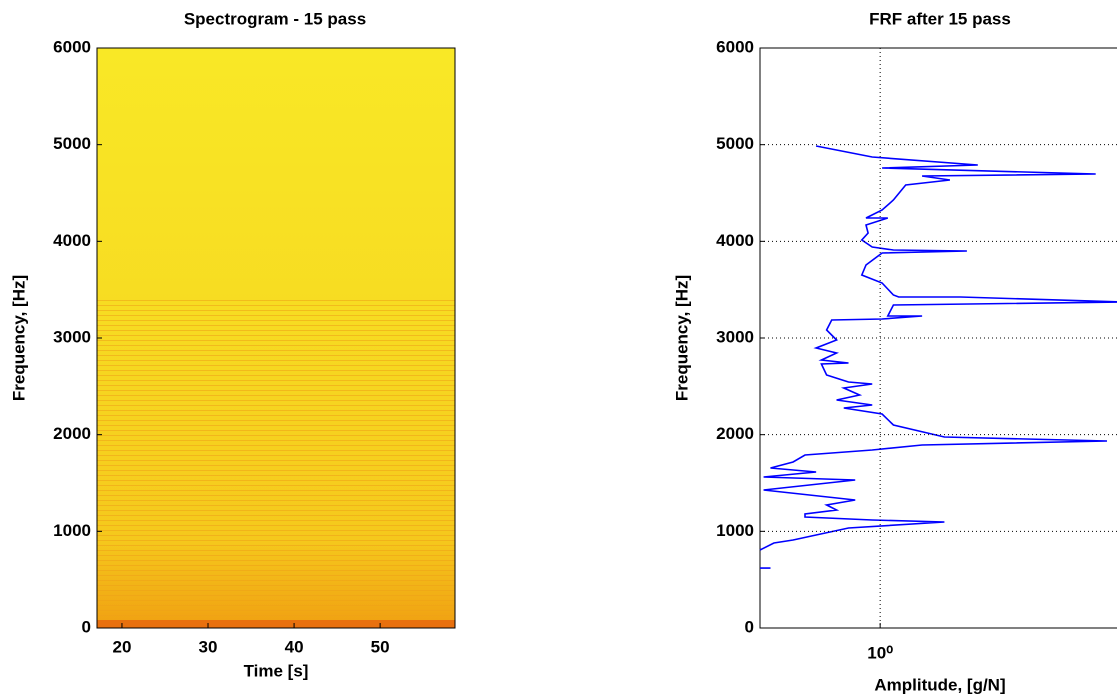 This screenshot has height=697, width=1117. I want to click on chart-title: Spectrogram - 15 pass, so click(275, 18).